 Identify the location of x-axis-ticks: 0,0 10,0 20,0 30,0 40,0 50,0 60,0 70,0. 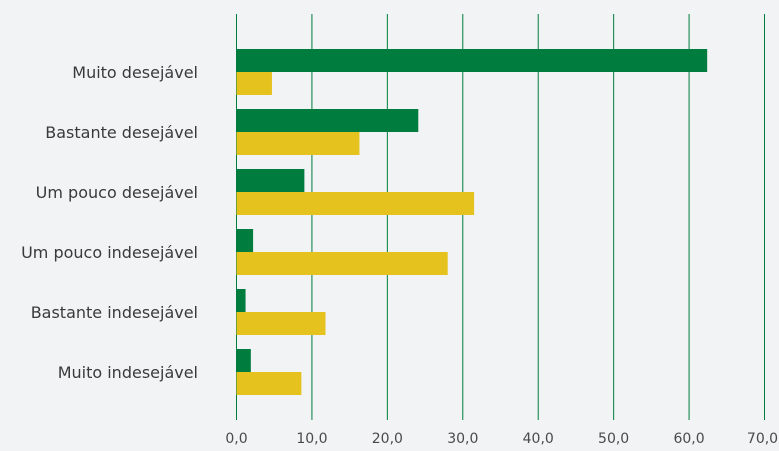
(501, 439).